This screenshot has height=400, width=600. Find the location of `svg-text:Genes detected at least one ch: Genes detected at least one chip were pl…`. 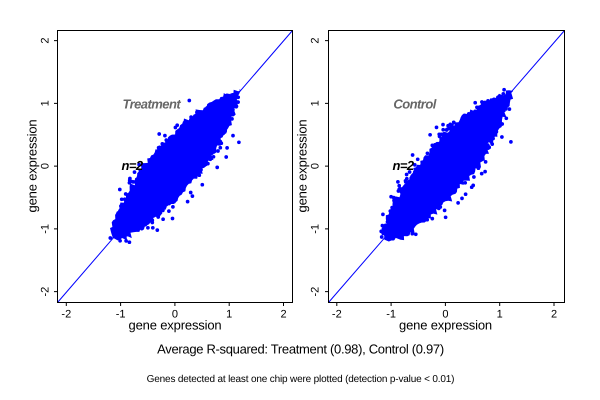

svg-text:Genes detected at least one ch: Genes detected at least one chip were pl… is located at coordinates (301, 379).